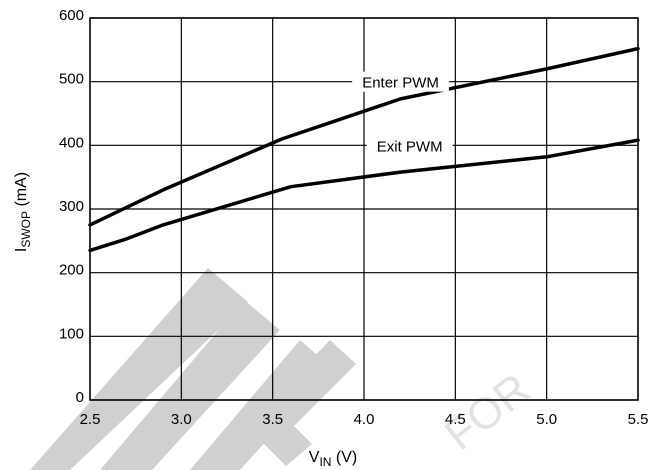 This screenshot has height=470, width=663. I want to click on y-tick-labels: 0 100 200 300 400 500 600, so click(71, 206).